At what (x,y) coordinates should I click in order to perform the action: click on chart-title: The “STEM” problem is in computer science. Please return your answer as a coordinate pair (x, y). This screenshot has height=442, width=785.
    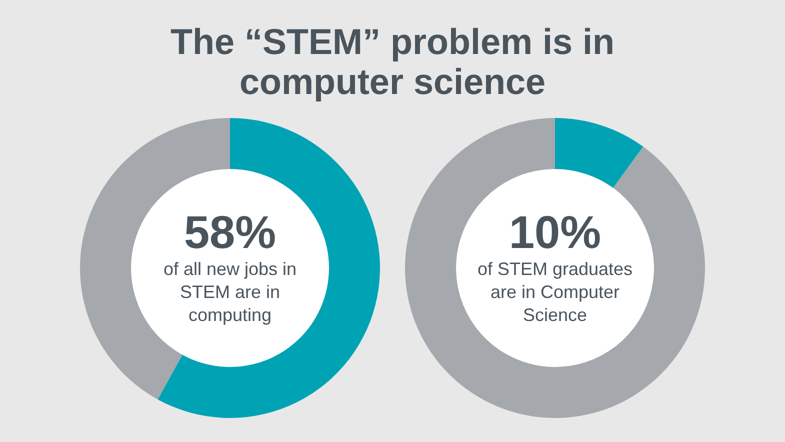
    Looking at the image, I should click on (392, 61).